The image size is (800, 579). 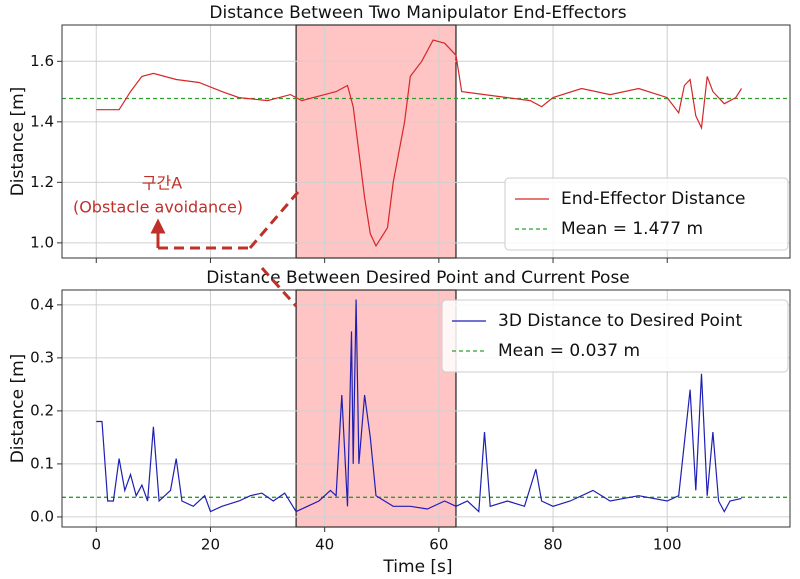 What do you see at coordinates (42, 304) in the screenshot?
I see `y-tick-label: 0.4` at bounding box center [42, 304].